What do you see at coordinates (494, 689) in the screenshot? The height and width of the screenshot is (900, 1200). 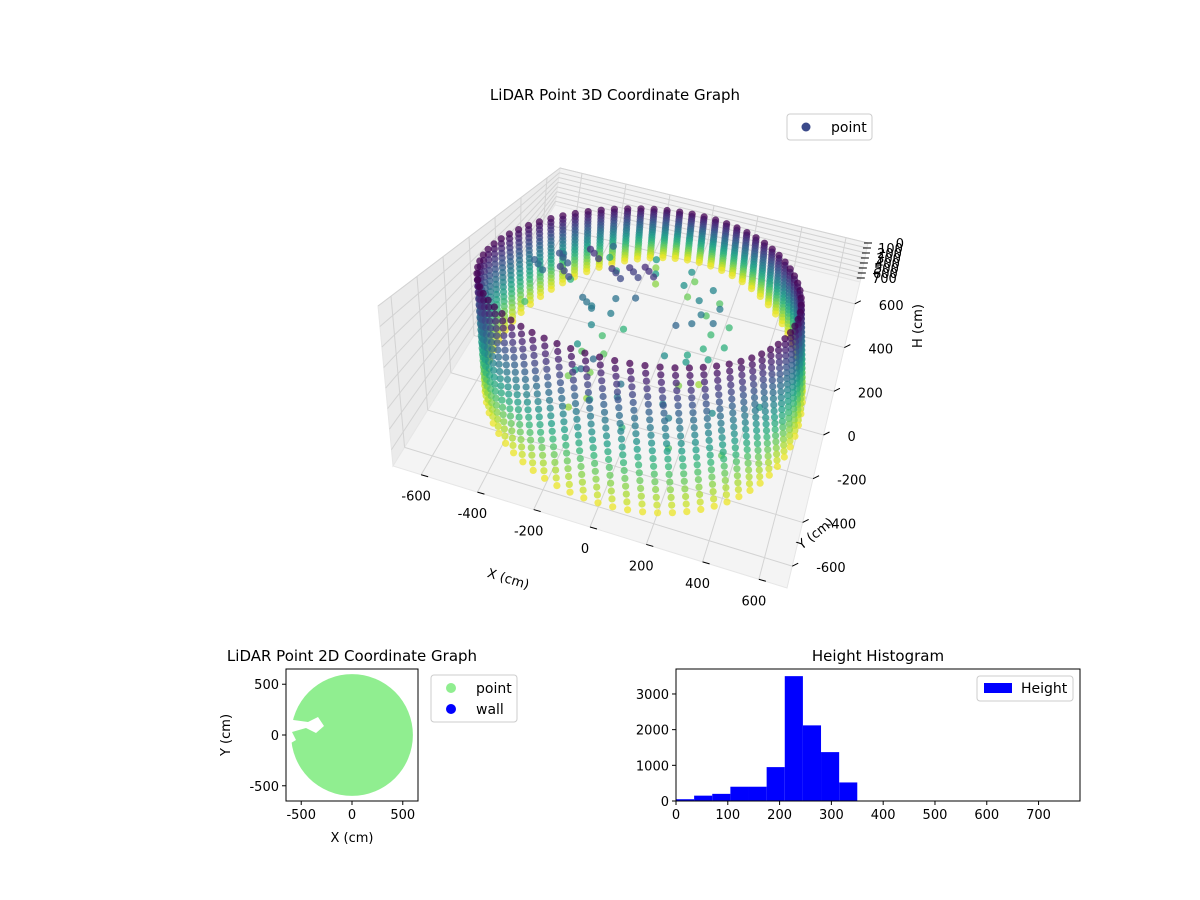 I see `chart-2d-legend-point-label: point` at bounding box center [494, 689].